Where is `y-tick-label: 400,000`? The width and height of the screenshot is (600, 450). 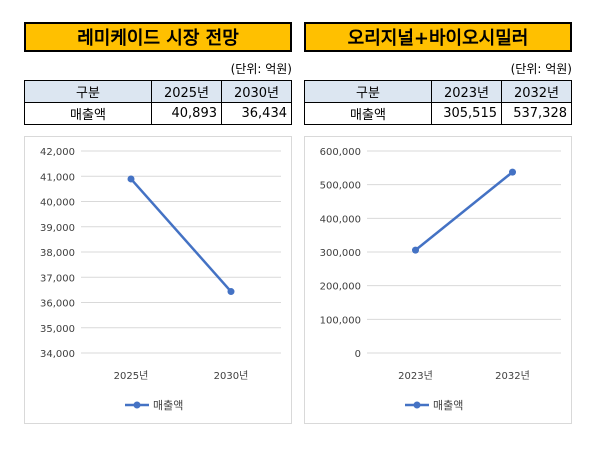 y-tick-label: 400,000 is located at coordinates (340, 219).